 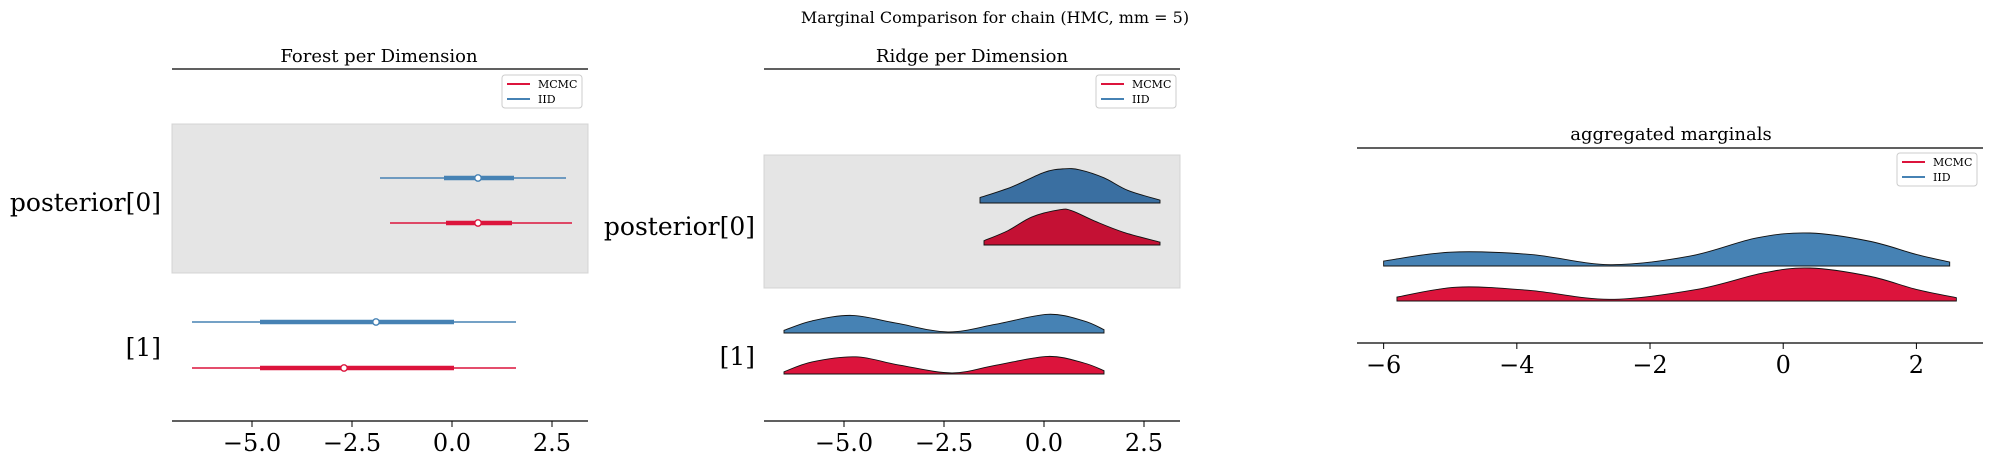 What do you see at coordinates (944, 443) in the screenshot?
I see `ridge-xtick-label: −2.5` at bounding box center [944, 443].